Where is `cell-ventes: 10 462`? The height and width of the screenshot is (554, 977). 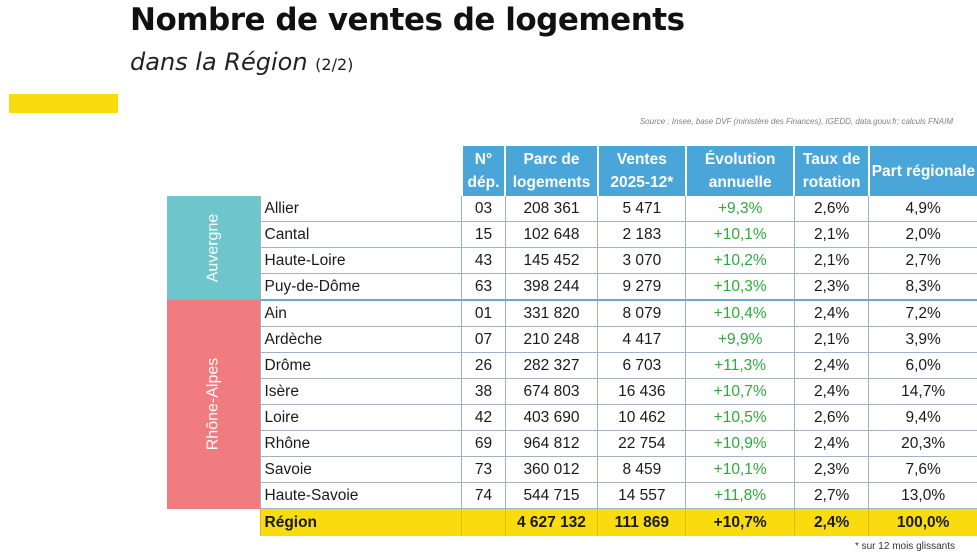
cell-ventes: 10 462 is located at coordinates (641, 417).